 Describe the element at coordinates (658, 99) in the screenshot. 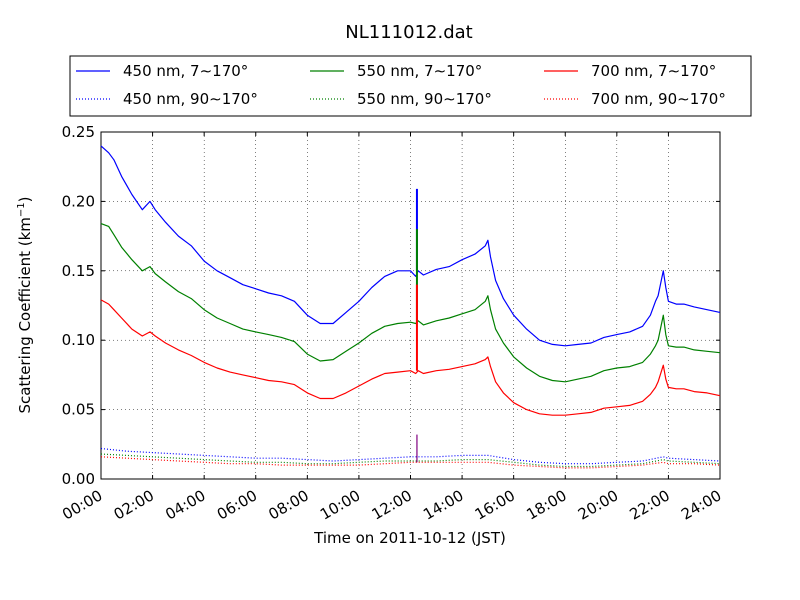

I see `legend-label: 700 nm, 90∼170°` at that location.